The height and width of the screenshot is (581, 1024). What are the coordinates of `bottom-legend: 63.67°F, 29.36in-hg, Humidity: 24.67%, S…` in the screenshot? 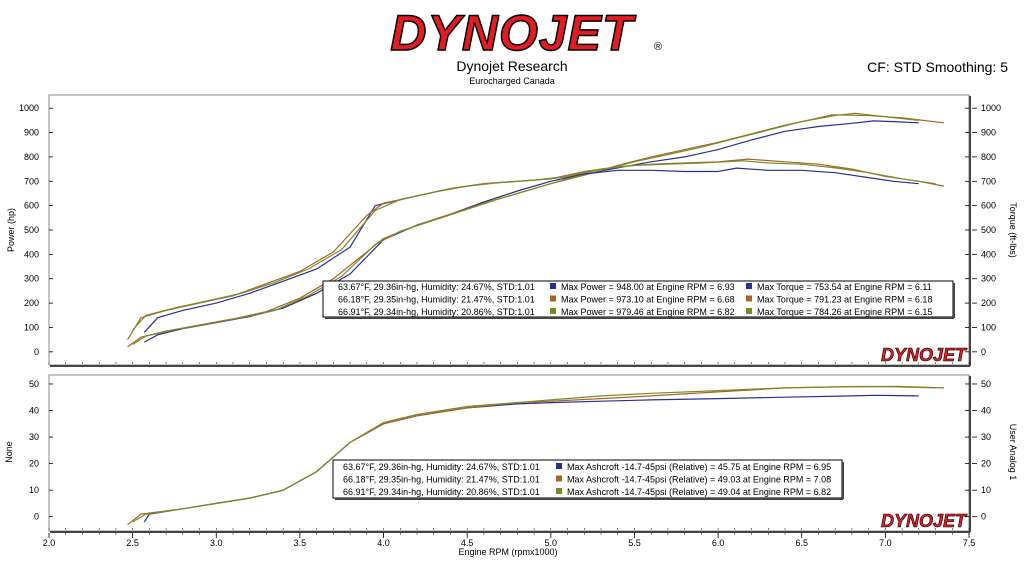 It's located at (588, 479).